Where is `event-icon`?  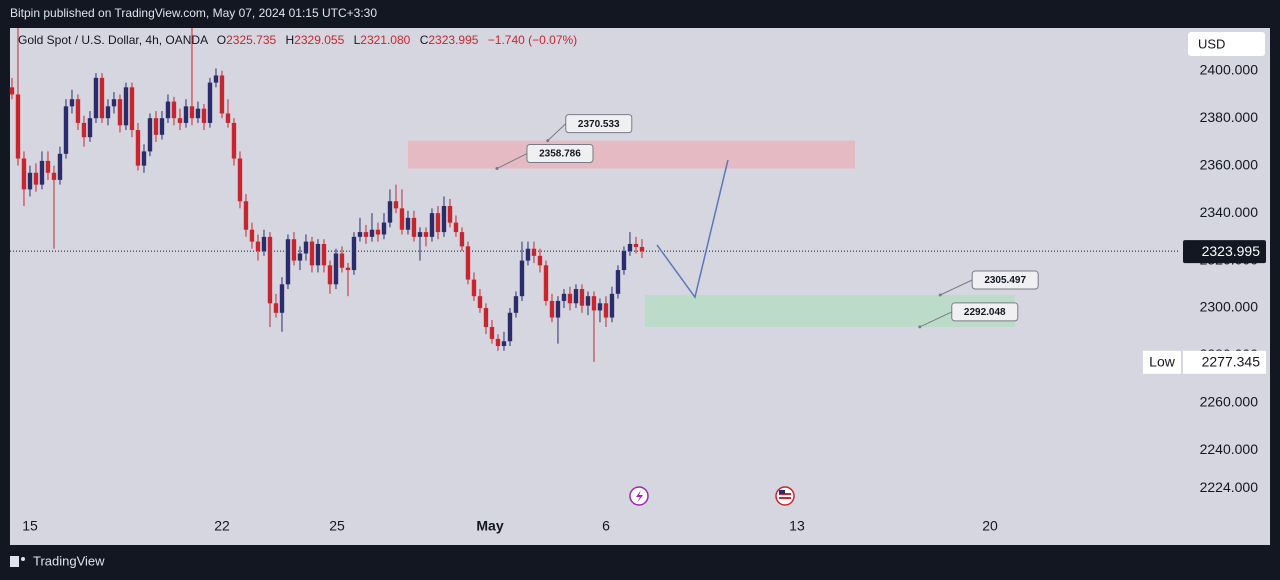
event-icon is located at coordinates (639, 496).